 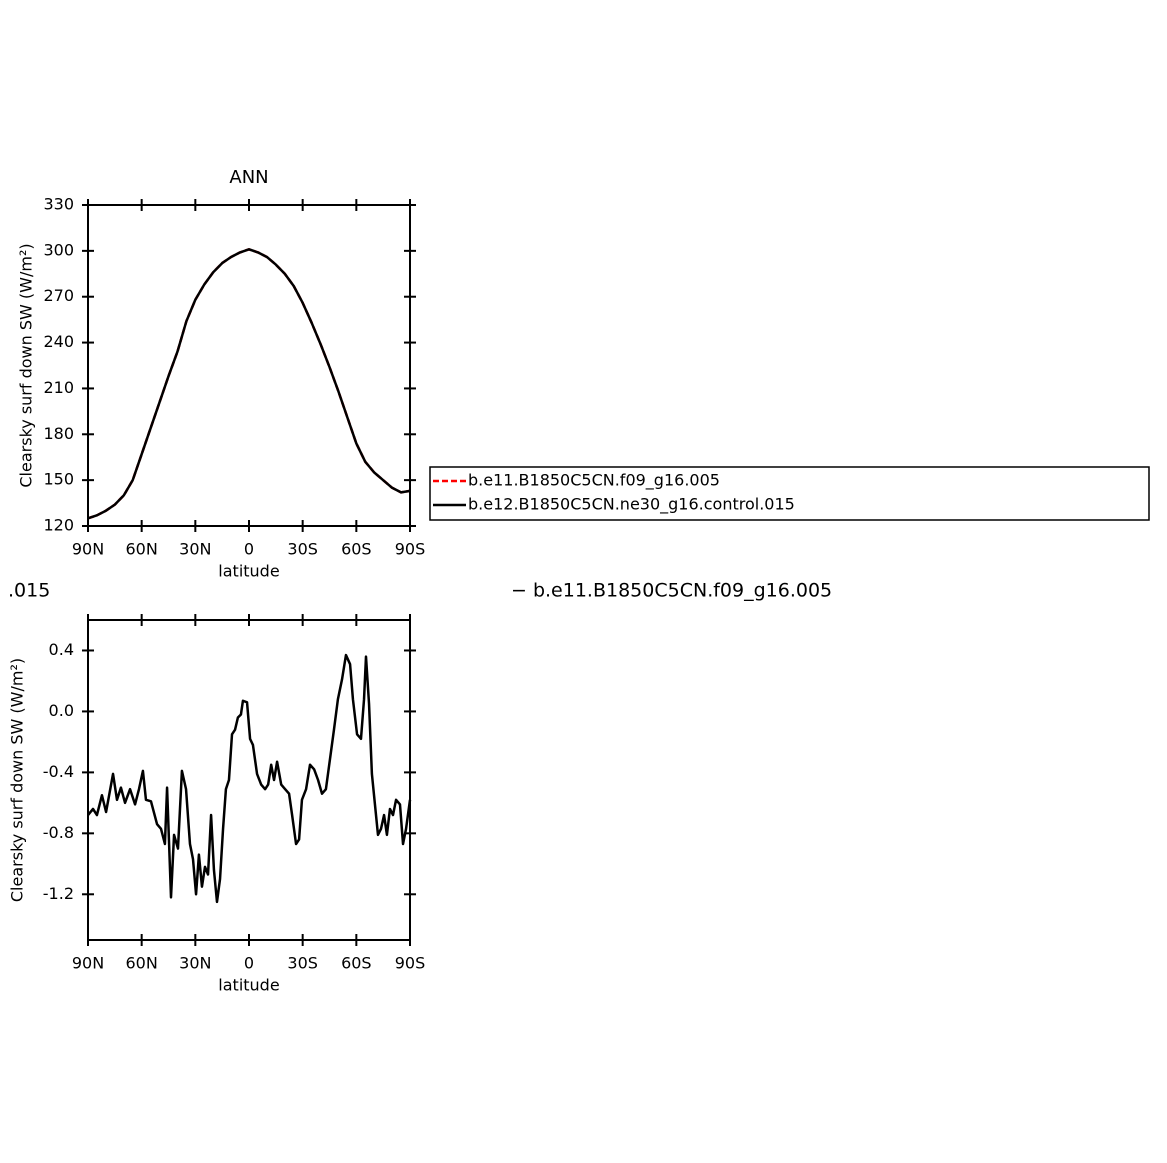 What do you see at coordinates (58, 295) in the screenshot?
I see `y-tick-label: 270` at bounding box center [58, 295].